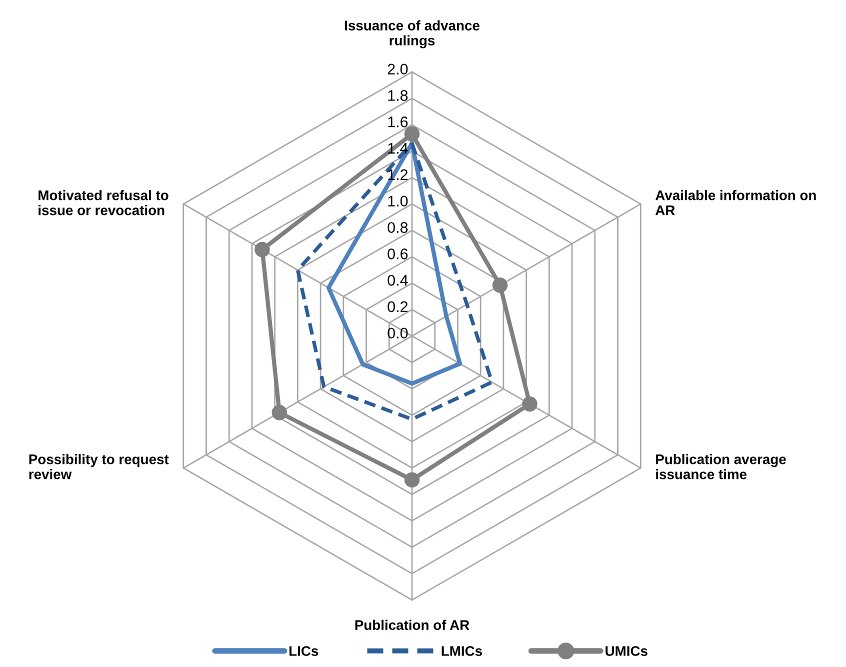 This screenshot has height=667, width=846. What do you see at coordinates (735, 203) in the screenshot?
I see `spoke-label: Available information on AR` at bounding box center [735, 203].